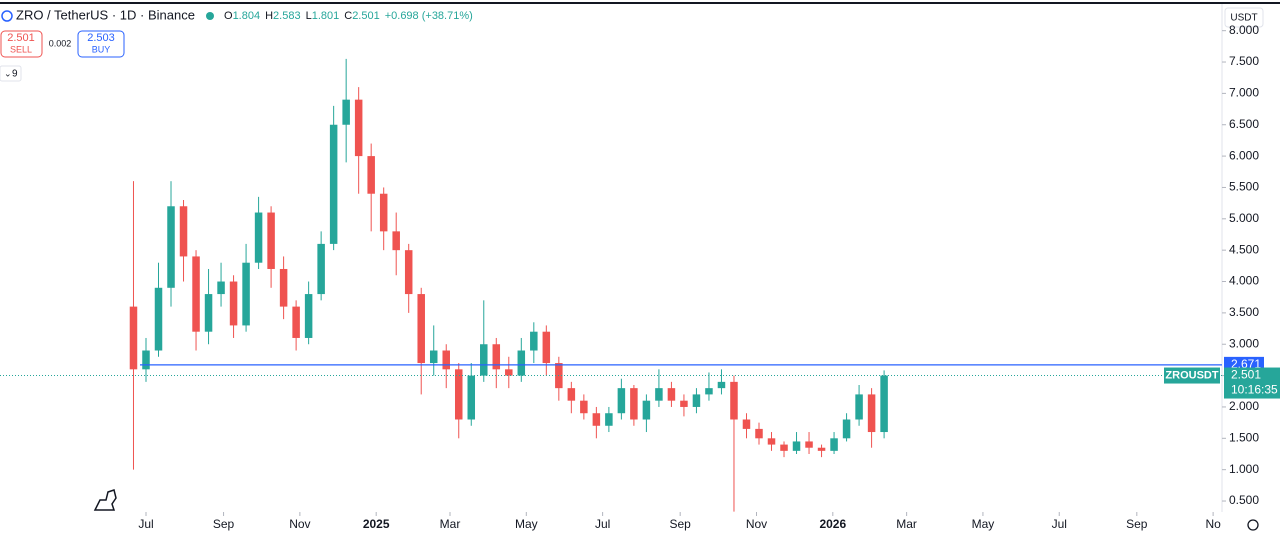  Describe the element at coordinates (1244, 187) in the screenshot. I see `y-tick-label: 5.500` at that location.